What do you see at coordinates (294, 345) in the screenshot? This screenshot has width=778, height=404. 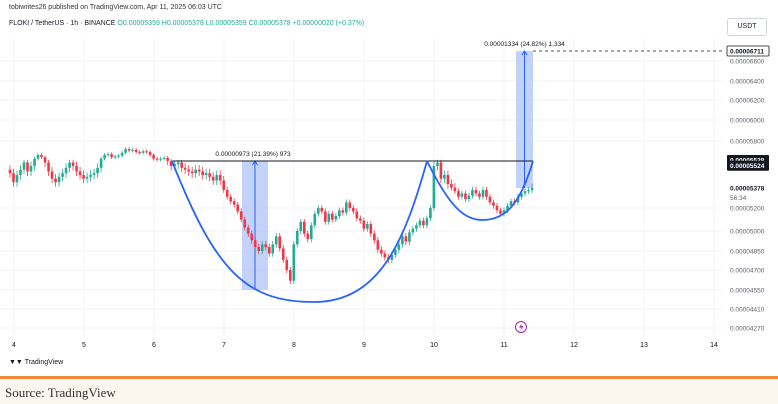 I see `x-tick-label: 8` at bounding box center [294, 345].